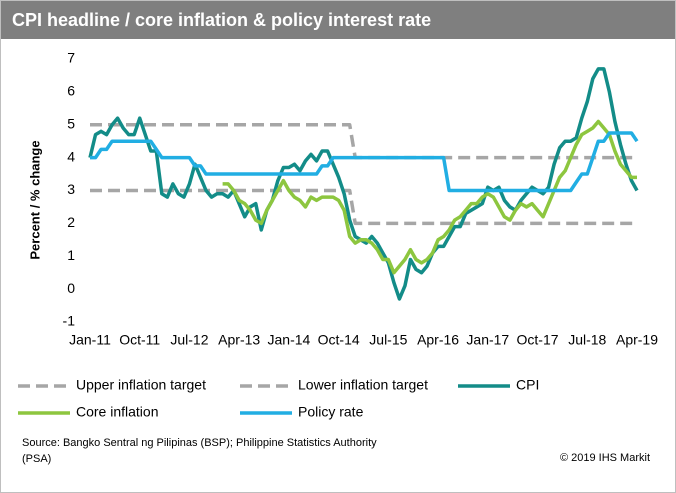 This screenshot has height=493, width=676. I want to click on title-bar, so click(338, 20).